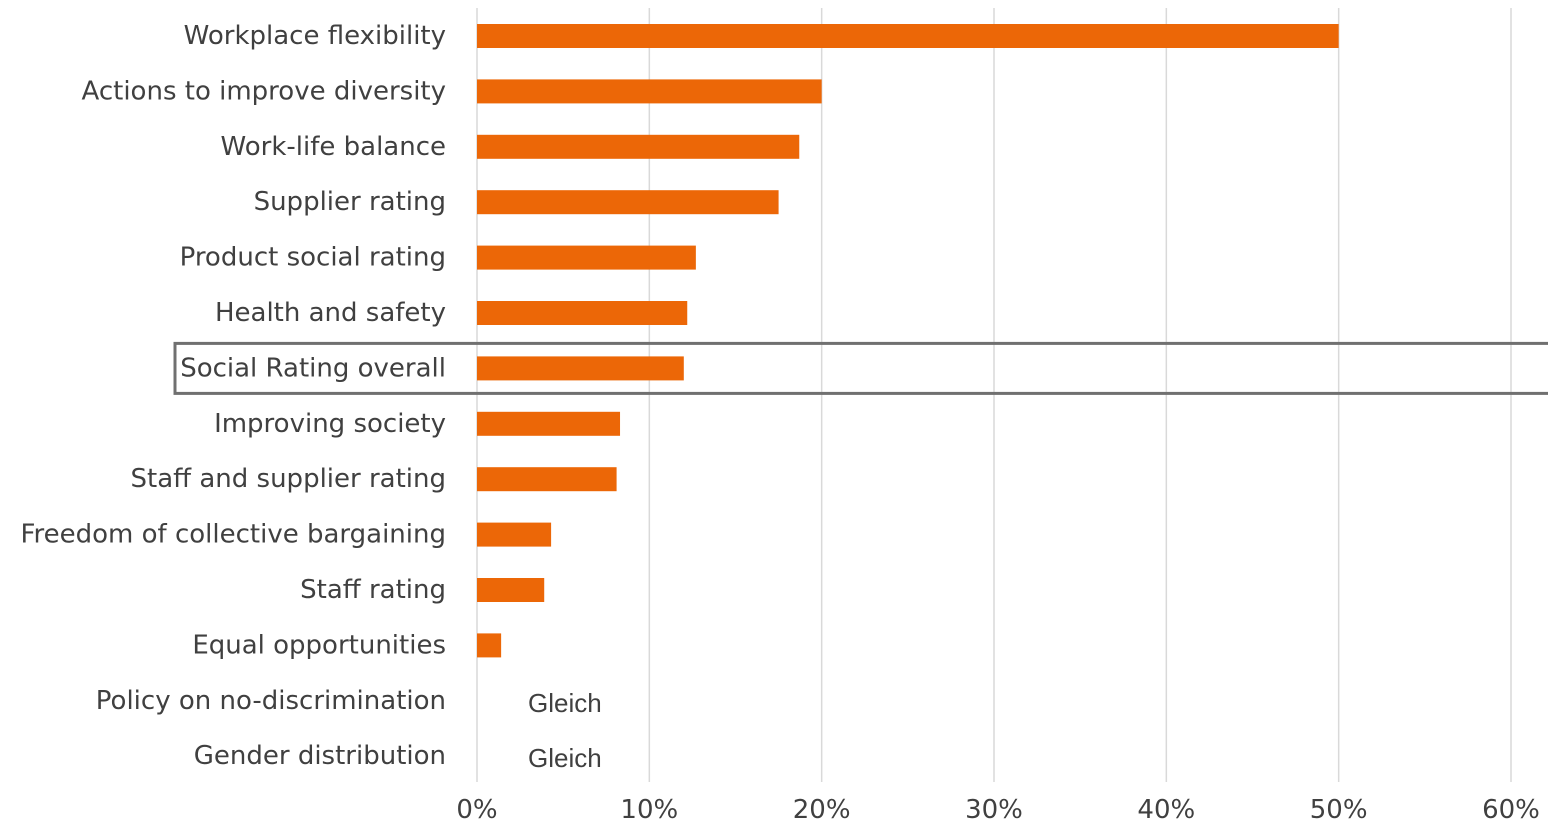  Describe the element at coordinates (313, 368) in the screenshot. I see `category-label-social-rating-overall: Social Rating overall` at that location.